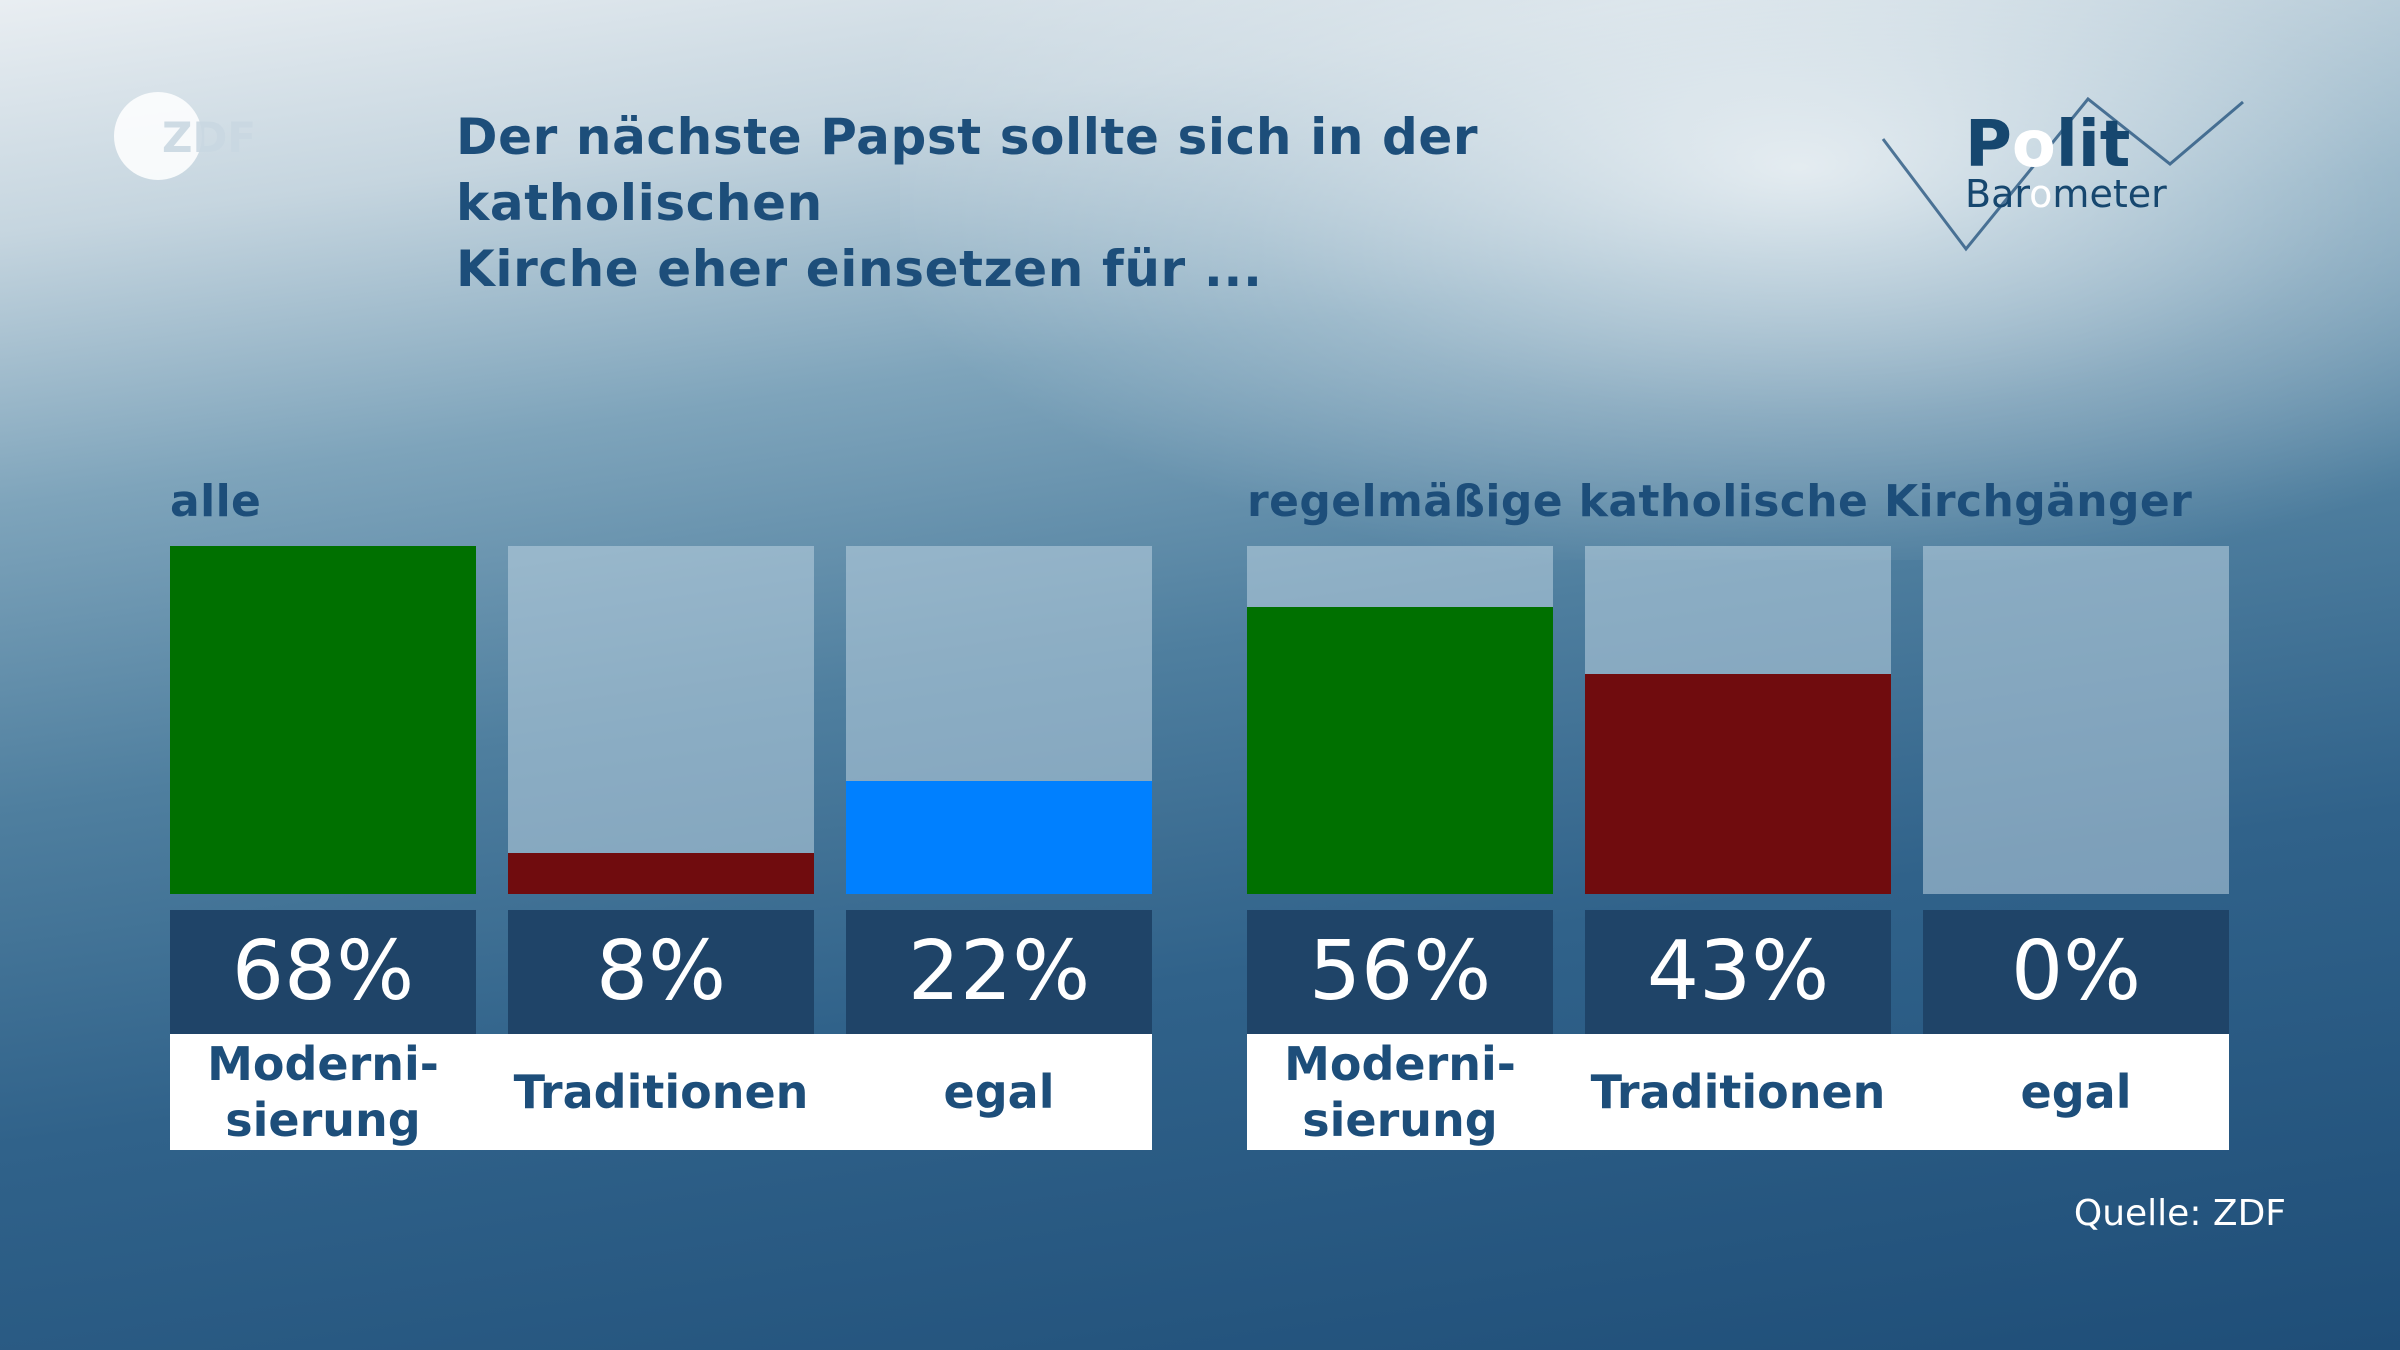  What do you see at coordinates (209, 137) in the screenshot?
I see `svg-text: ZDF` at bounding box center [209, 137].